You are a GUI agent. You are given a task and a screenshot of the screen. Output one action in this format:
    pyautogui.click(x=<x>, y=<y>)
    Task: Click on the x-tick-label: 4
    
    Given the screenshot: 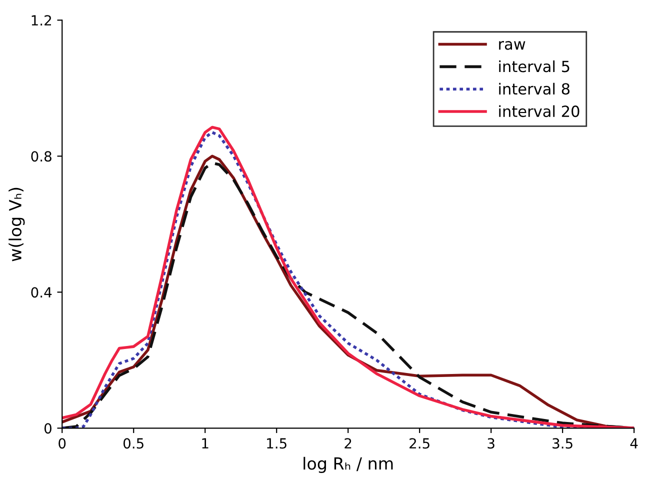 What is the action you would take?
    pyautogui.click(x=634, y=443)
    